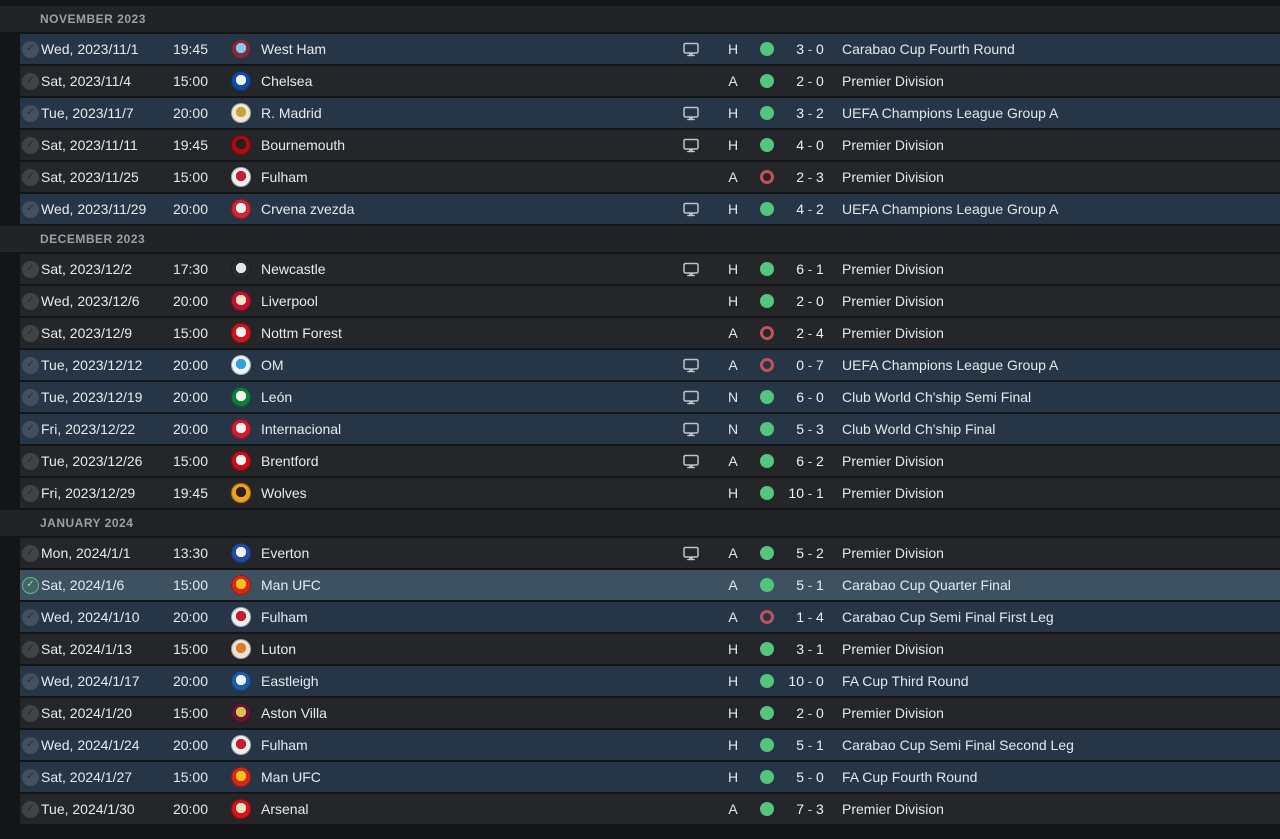 The image size is (1280, 839). I want to click on score: 2-4, so click(810, 333).